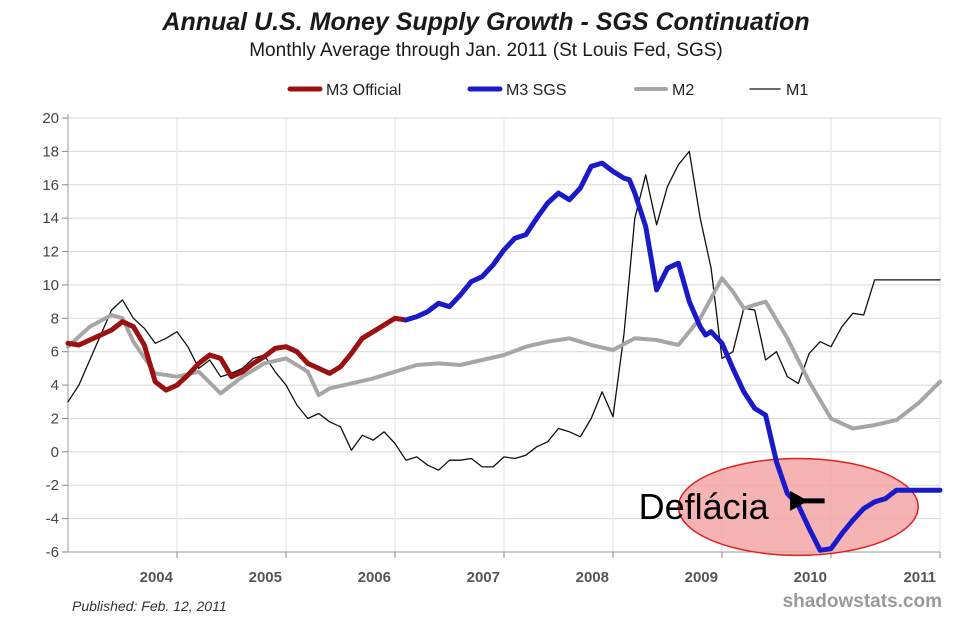 The width and height of the screenshot is (968, 620). I want to click on y-tick-label: 12, so click(50, 252).